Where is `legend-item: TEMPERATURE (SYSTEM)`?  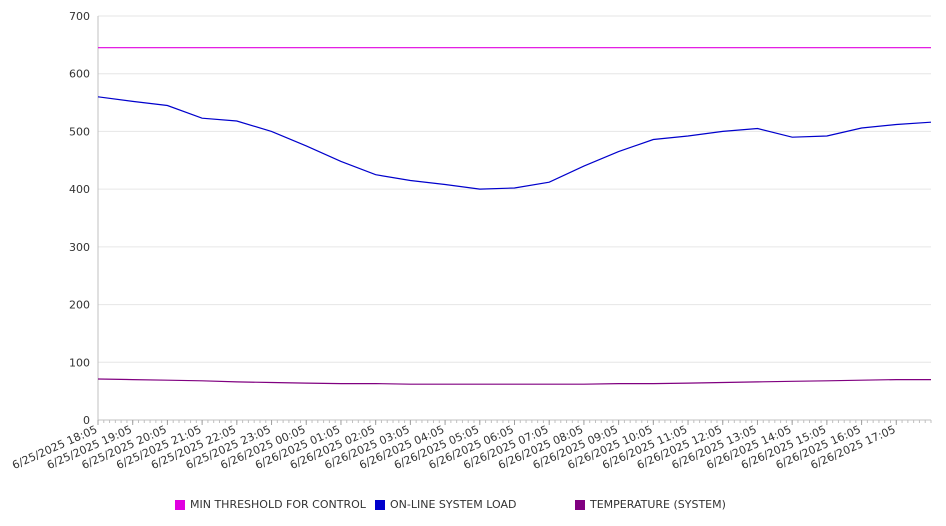
legend-item: TEMPERATURE (SYSTEM) is located at coordinates (650, 504).